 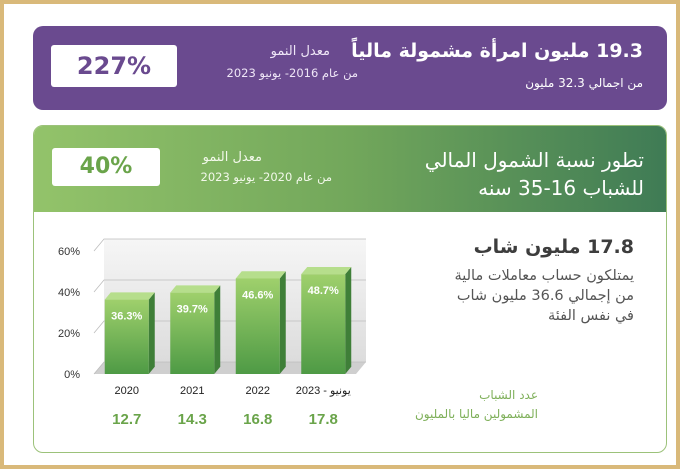 I want to click on frame-bottom-border, so click(x=340, y=467).